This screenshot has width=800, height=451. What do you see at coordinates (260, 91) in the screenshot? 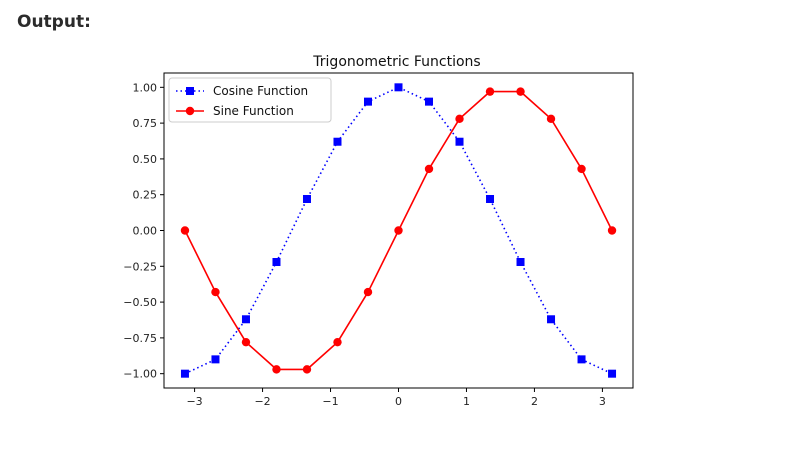
I see `legend-label-0: Cosine Function` at bounding box center [260, 91].